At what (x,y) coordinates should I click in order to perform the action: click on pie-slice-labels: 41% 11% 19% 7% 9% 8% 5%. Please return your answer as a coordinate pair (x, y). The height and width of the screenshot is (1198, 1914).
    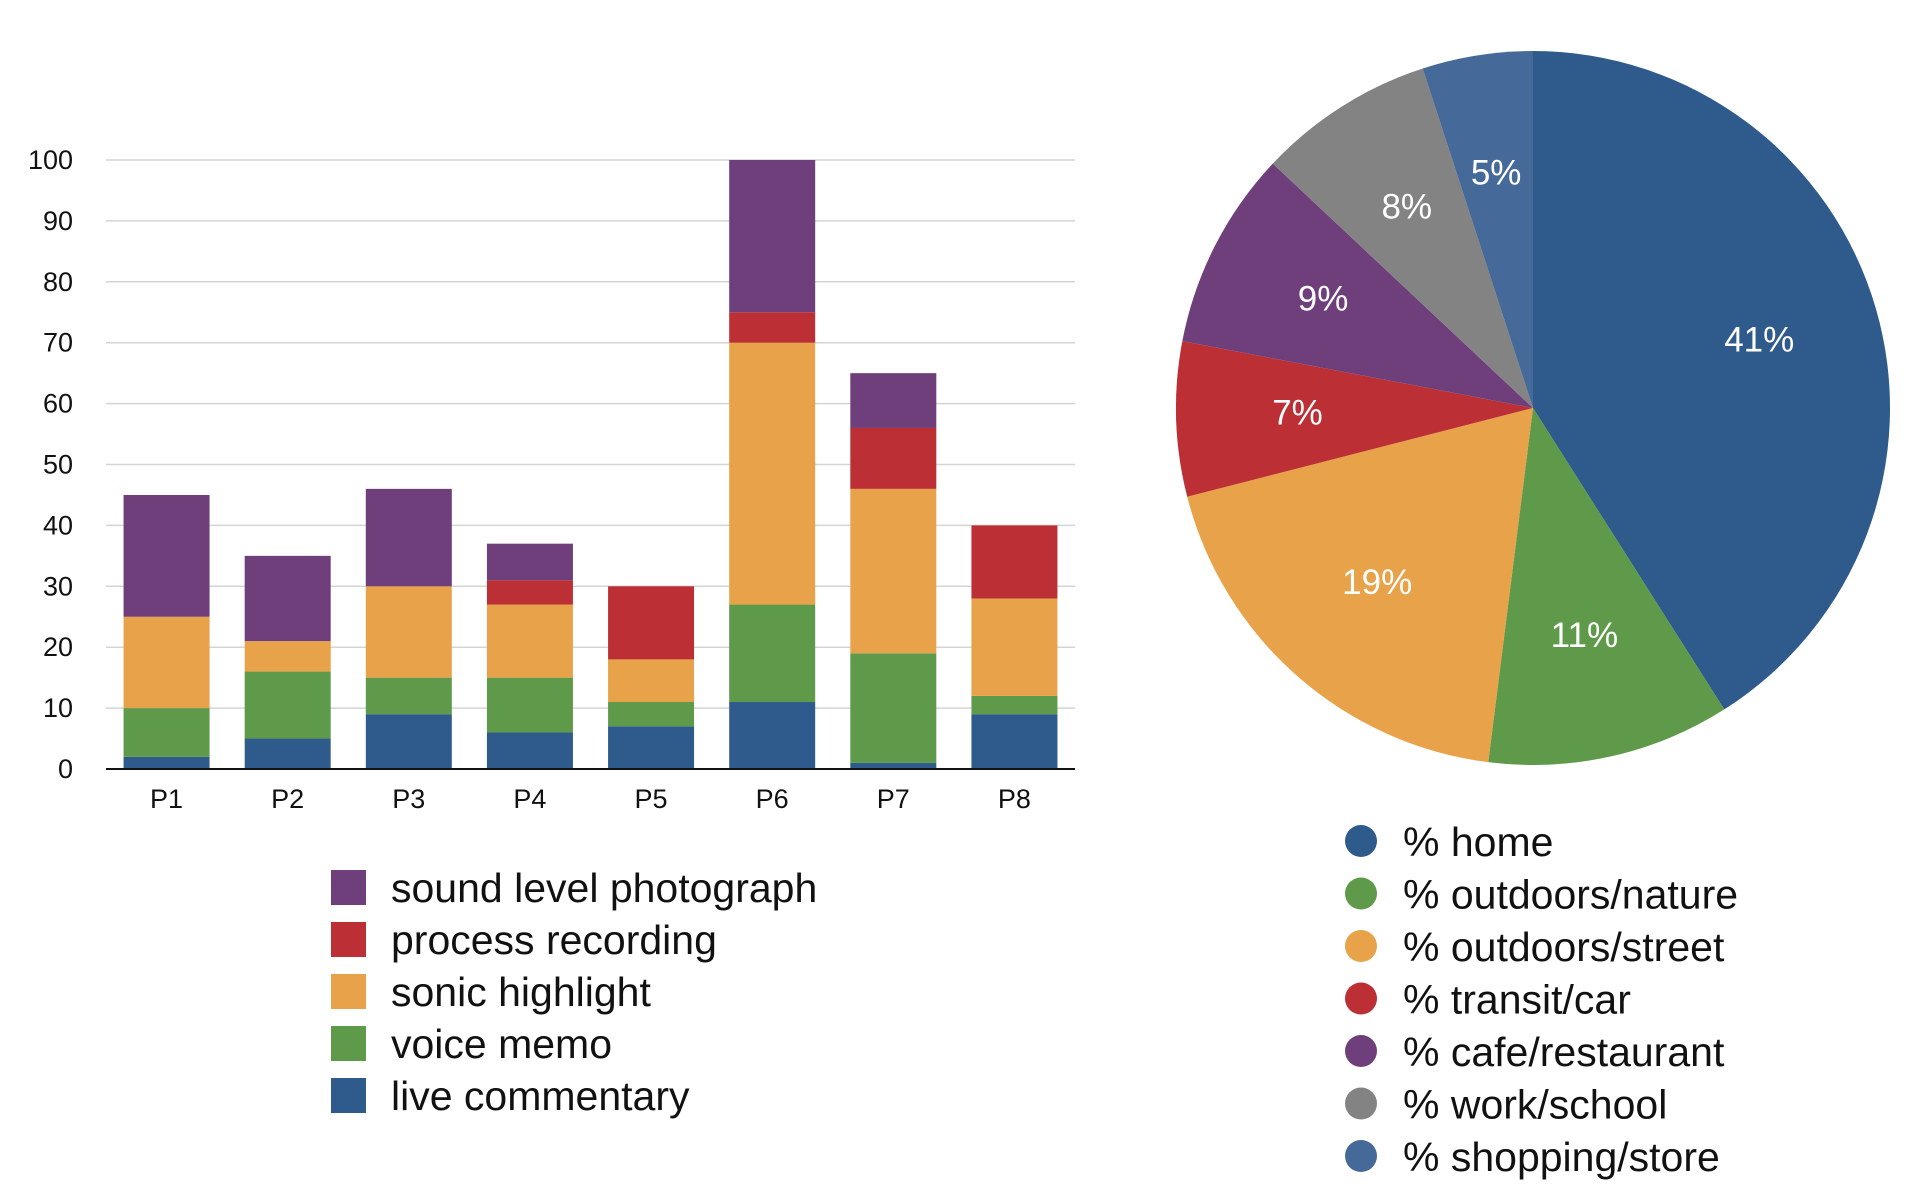
    Looking at the image, I should click on (1533, 405).